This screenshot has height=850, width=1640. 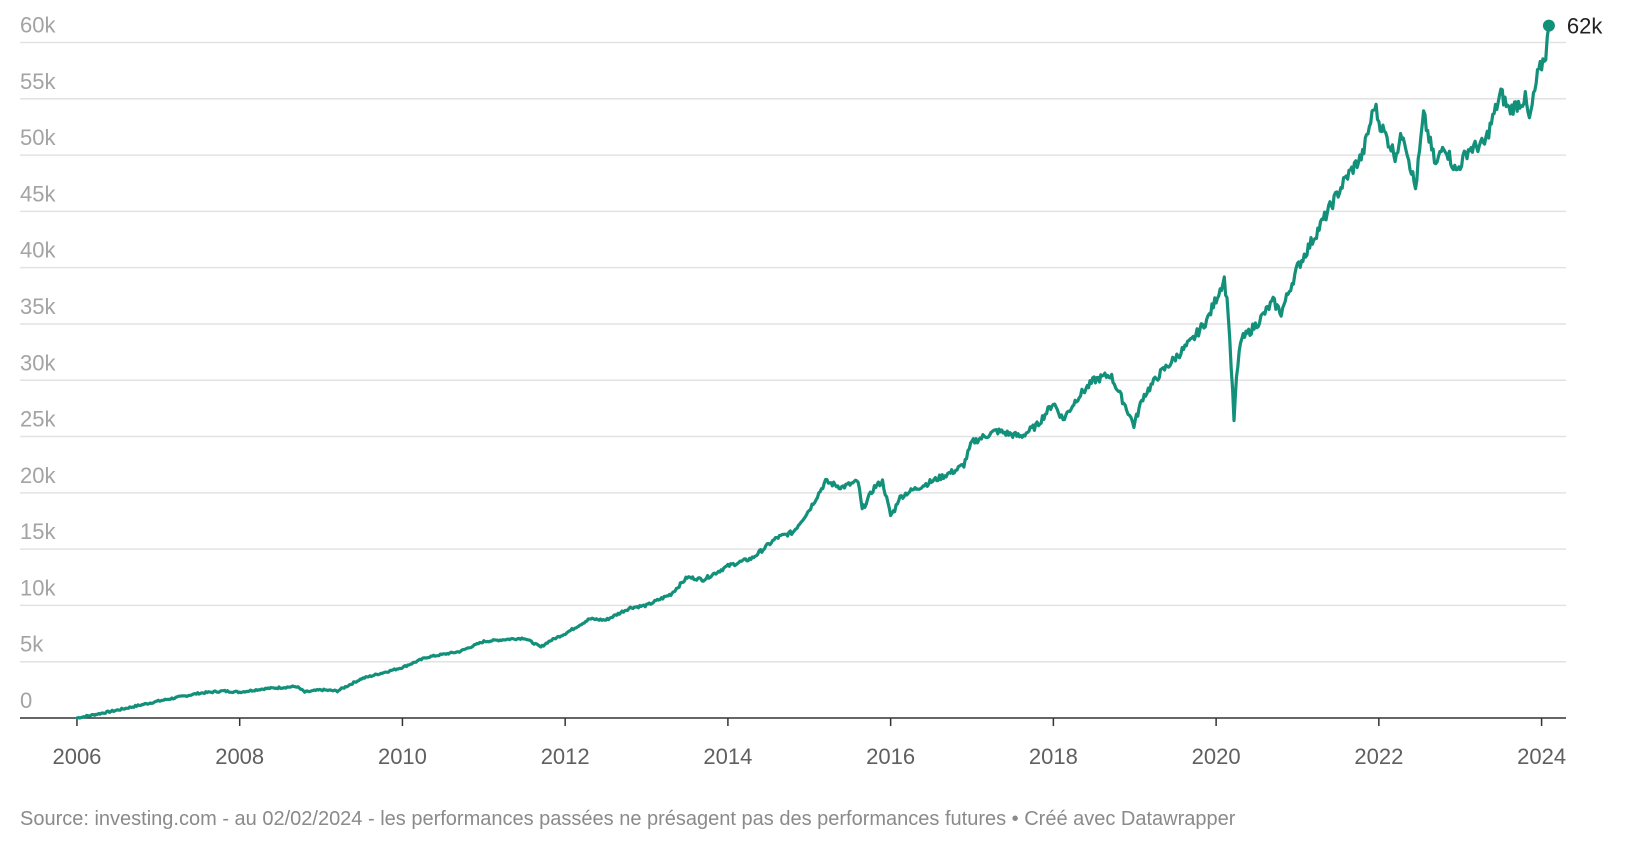 I want to click on end-marker-group: 62k, so click(x=1572, y=26).